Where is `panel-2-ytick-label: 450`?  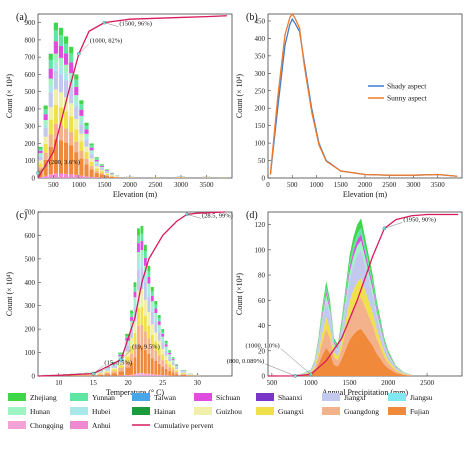 panel-2-ytick-label: 450 is located at coordinates (260, 21).